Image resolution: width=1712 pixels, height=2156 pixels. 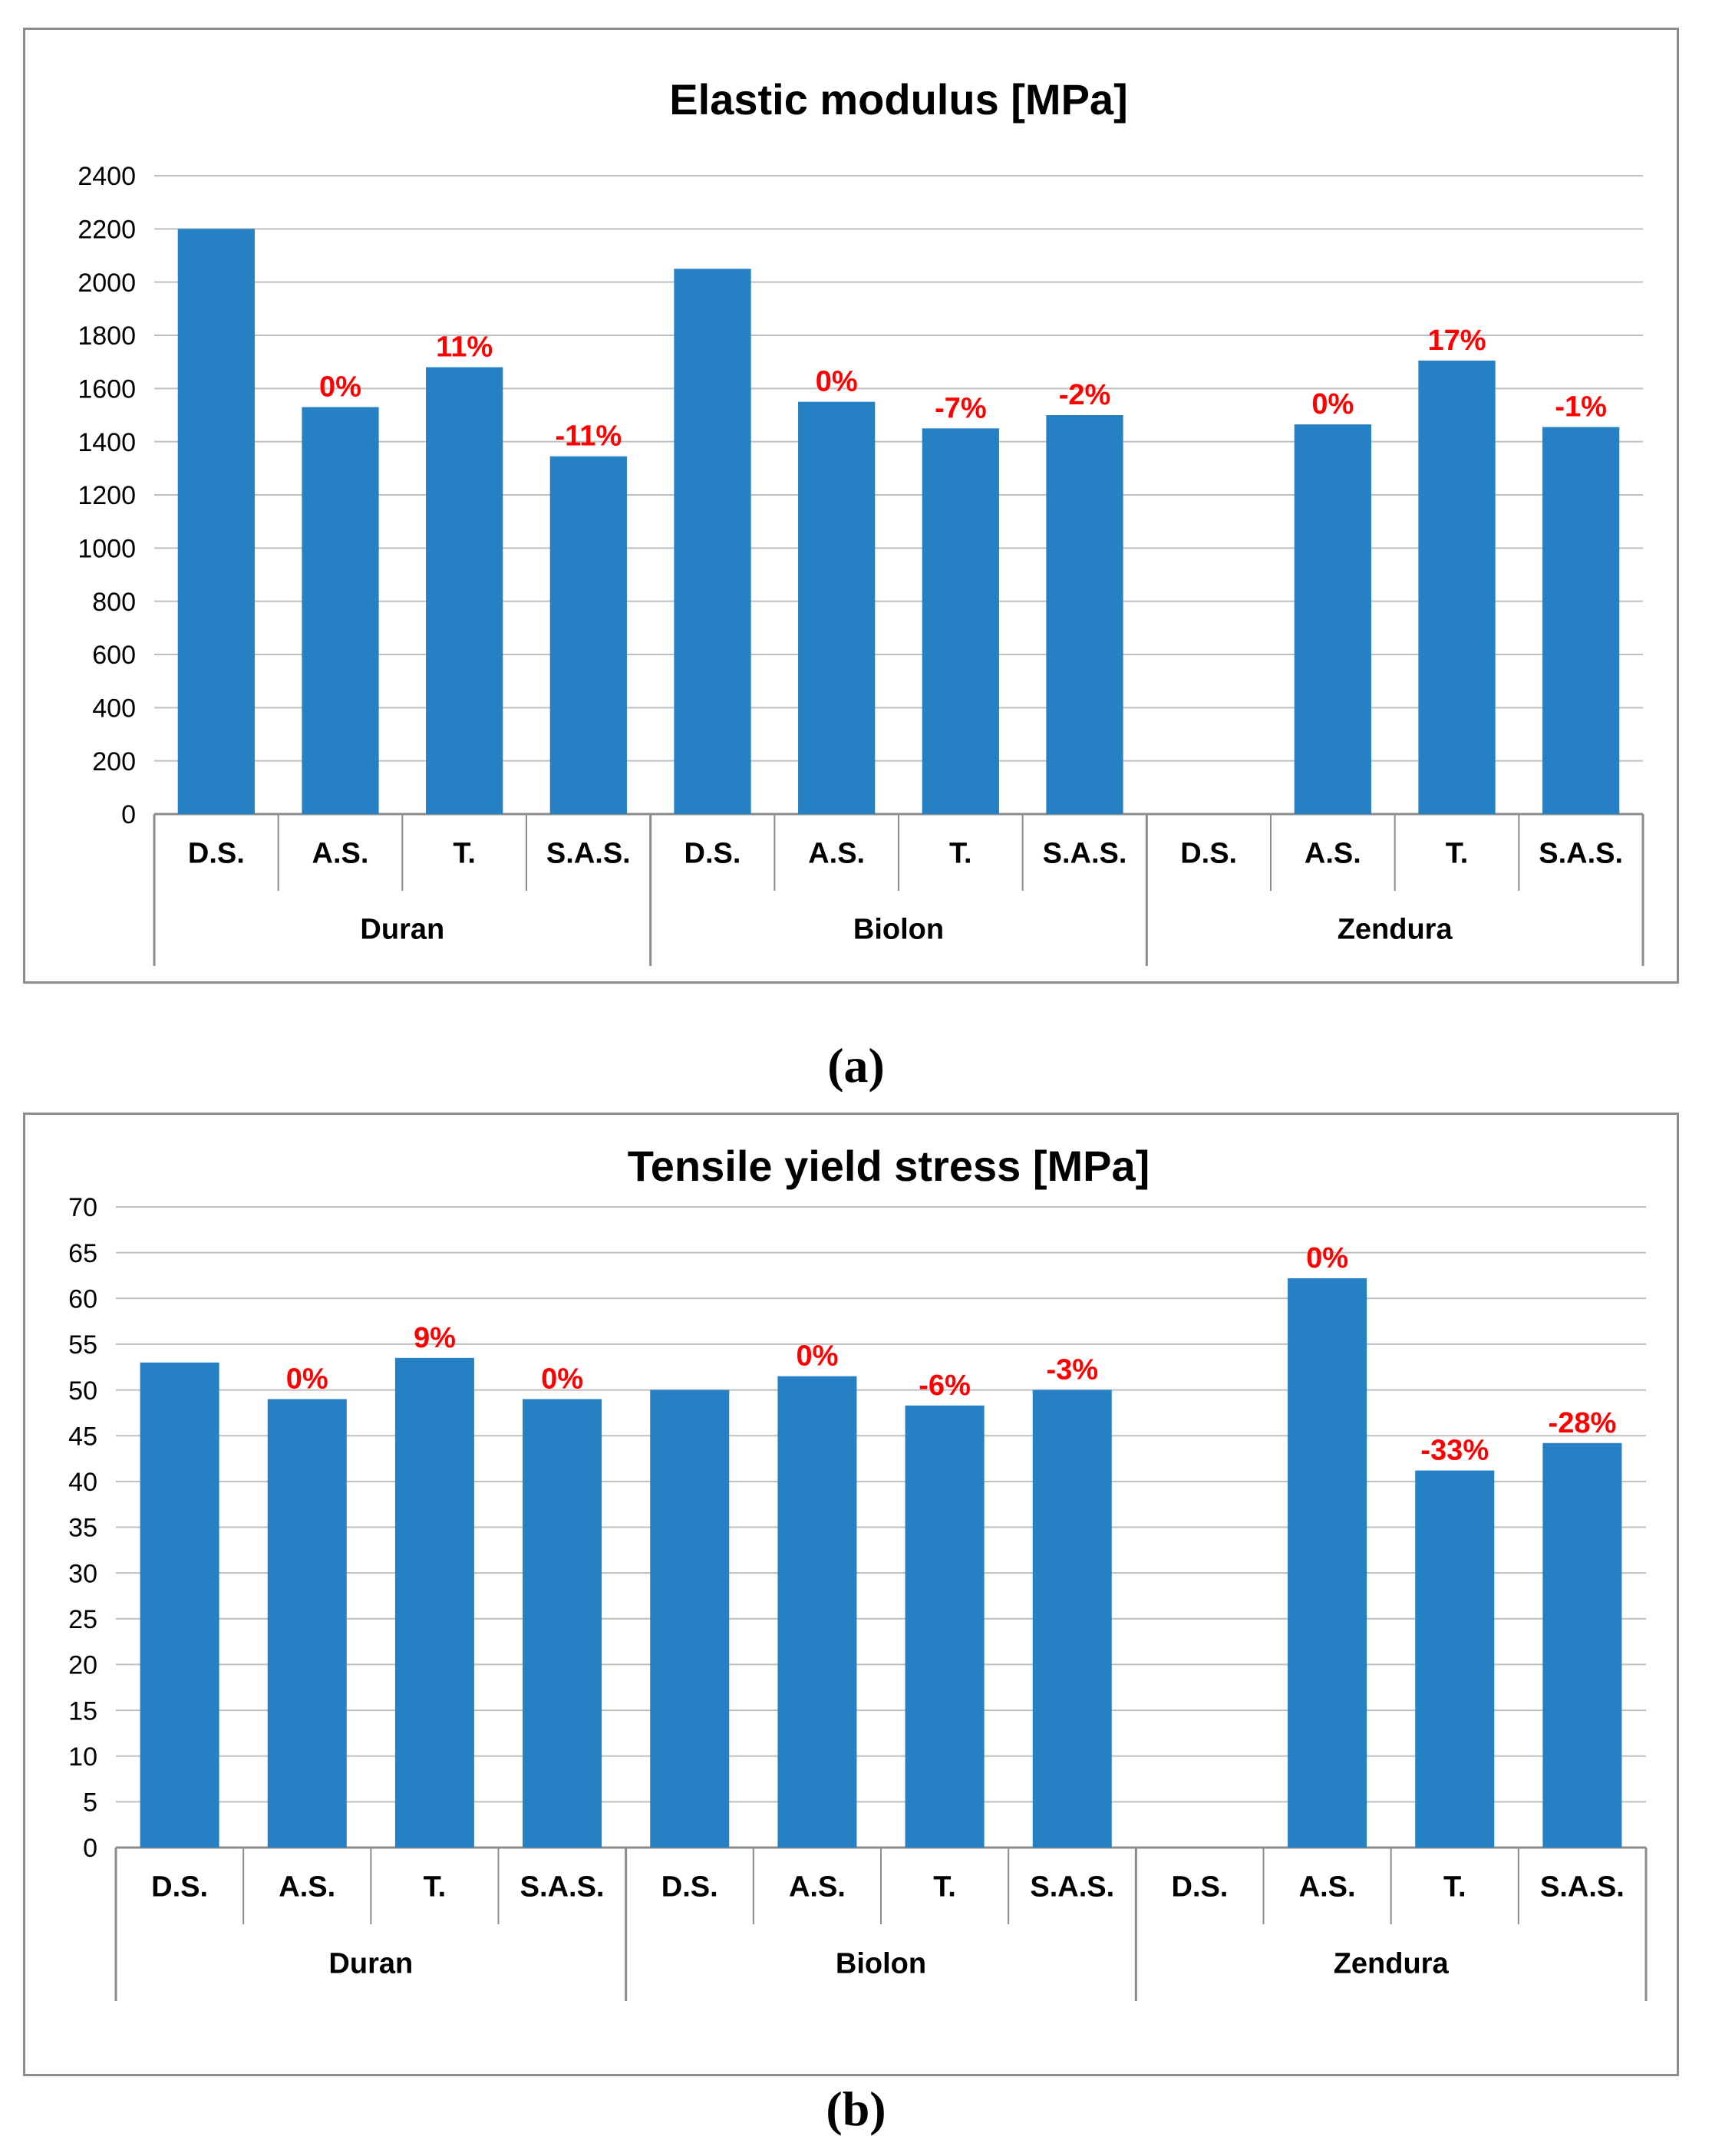 I want to click on y-tick-label: 15, so click(x=82, y=1711).